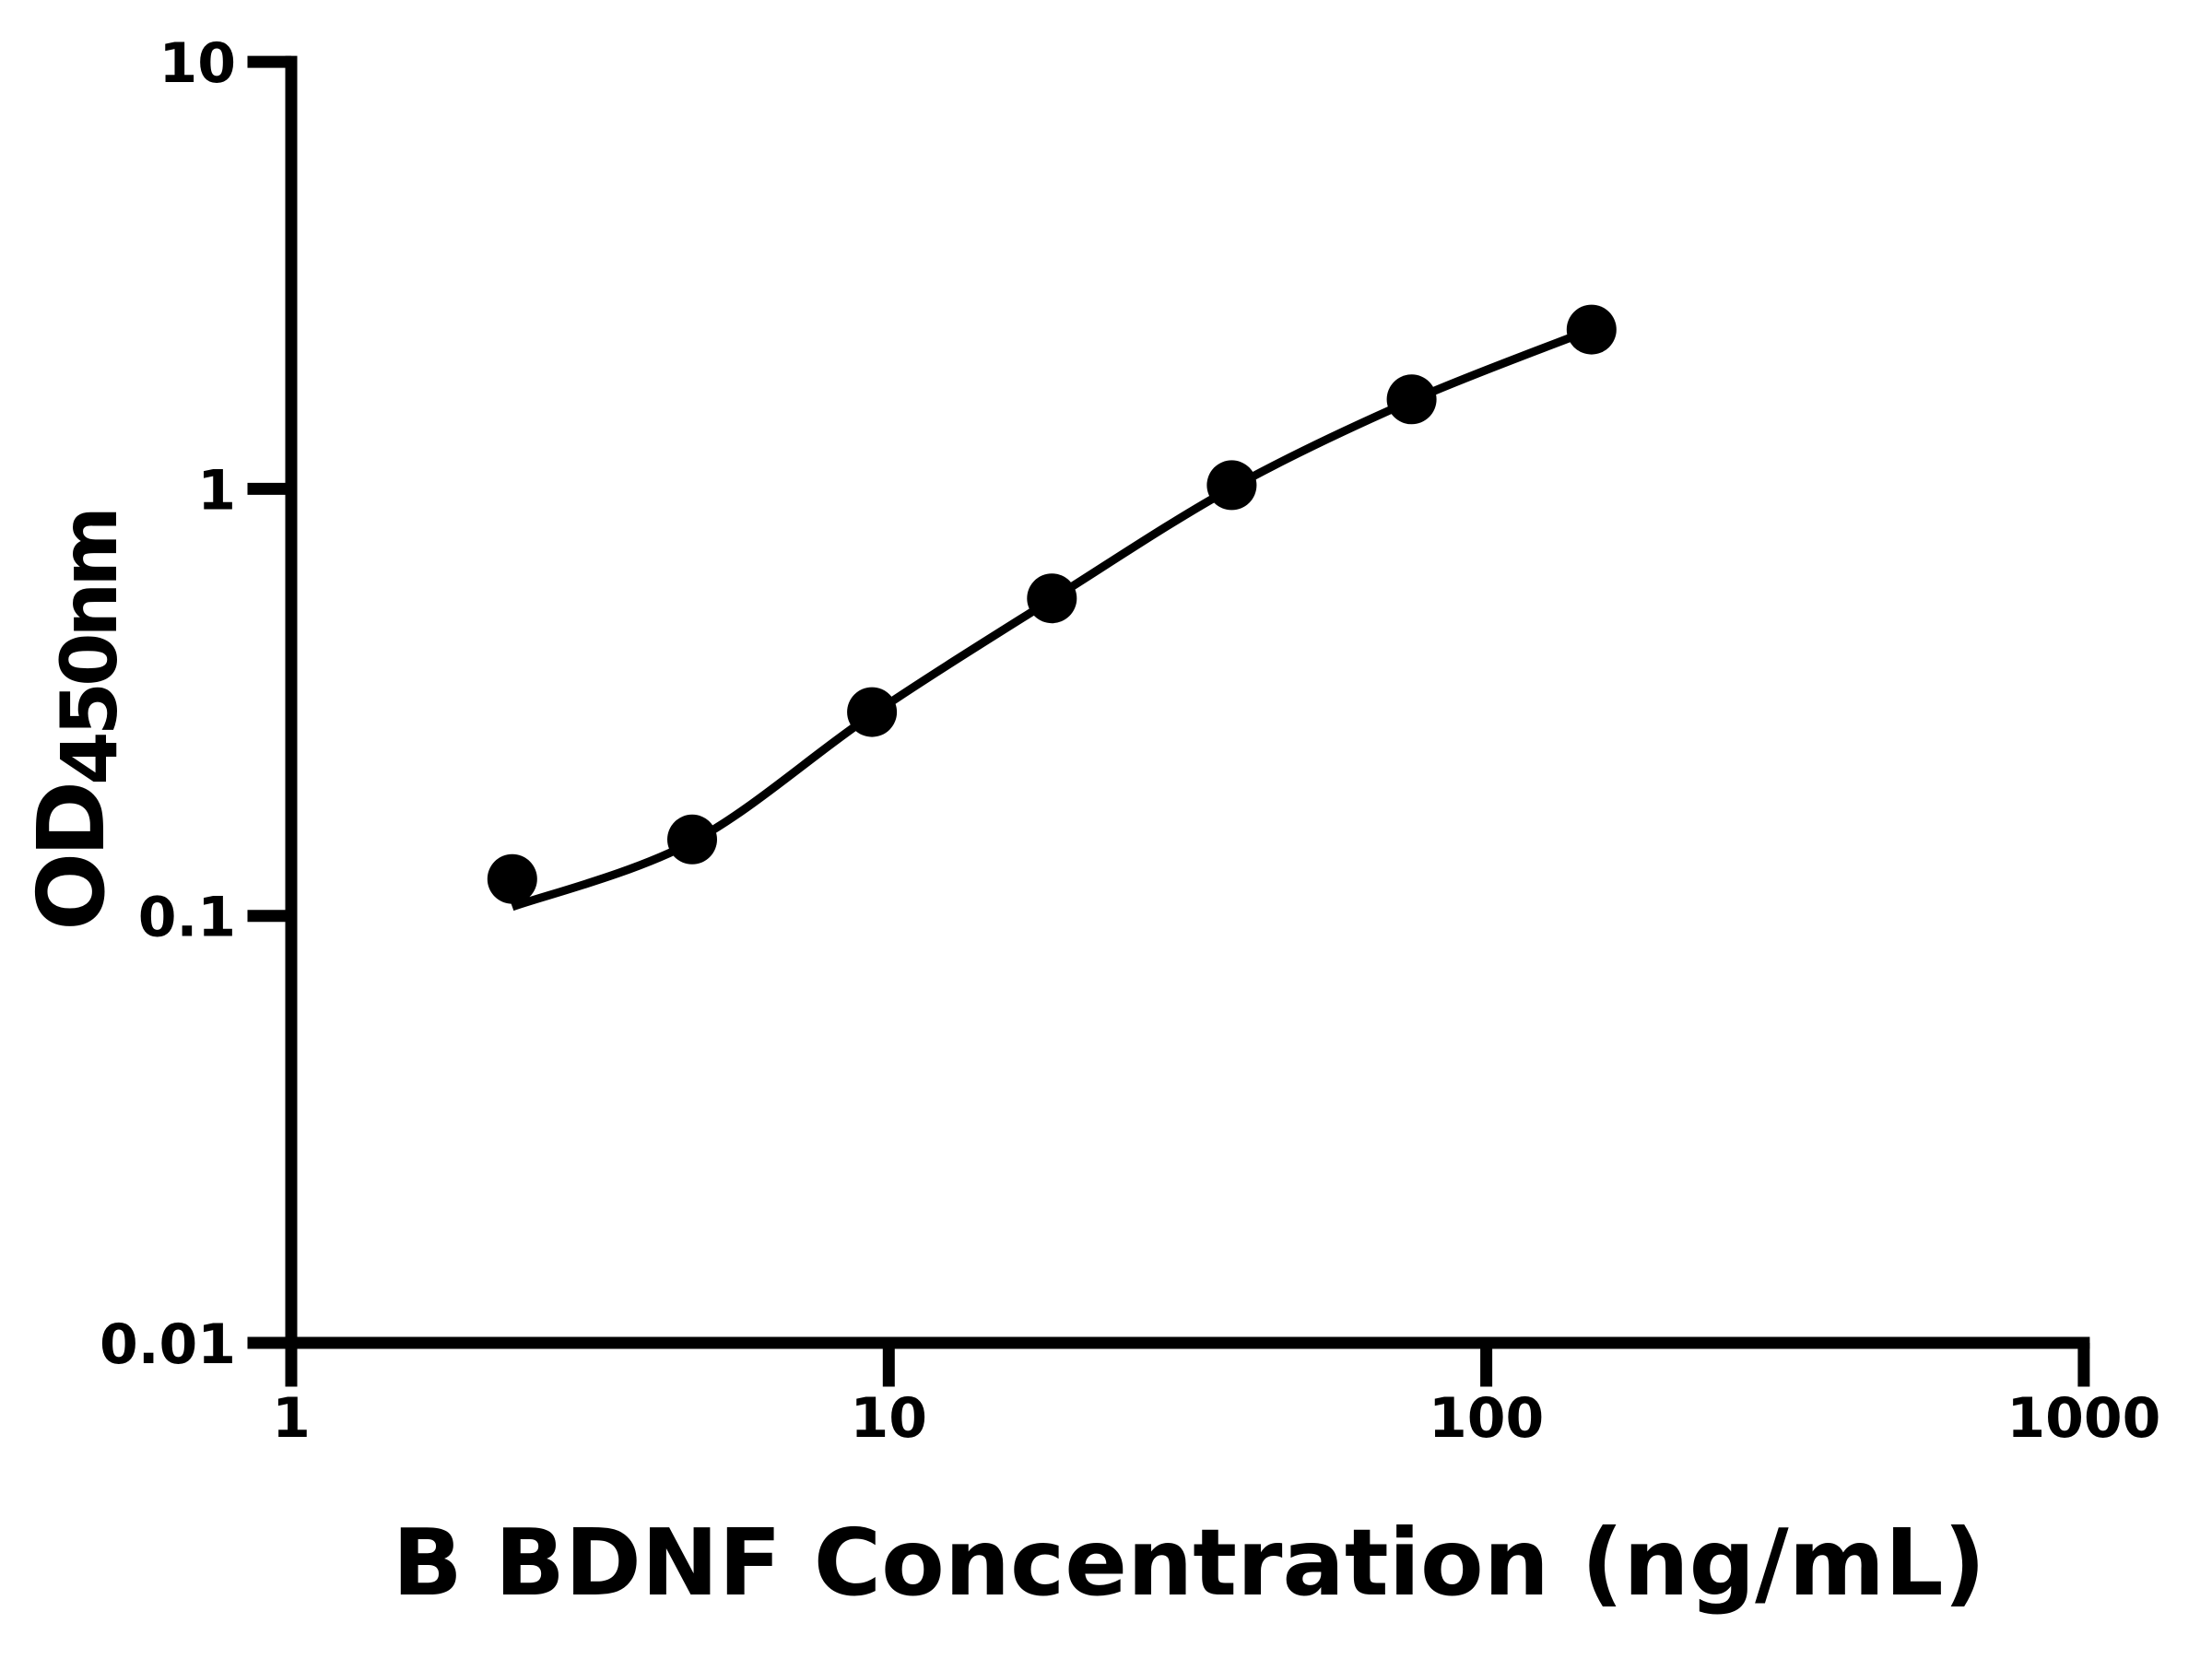 This screenshot has width=2212, height=1659. I want to click on x-tick-label: 100, so click(1486, 1418).